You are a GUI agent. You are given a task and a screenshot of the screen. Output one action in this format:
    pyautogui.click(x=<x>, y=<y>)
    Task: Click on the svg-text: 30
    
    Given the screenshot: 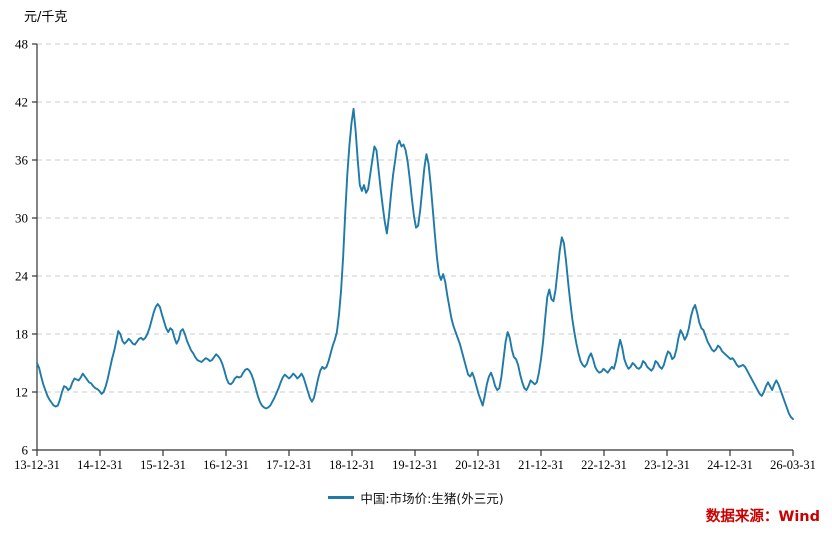 What is the action you would take?
    pyautogui.click(x=21, y=218)
    